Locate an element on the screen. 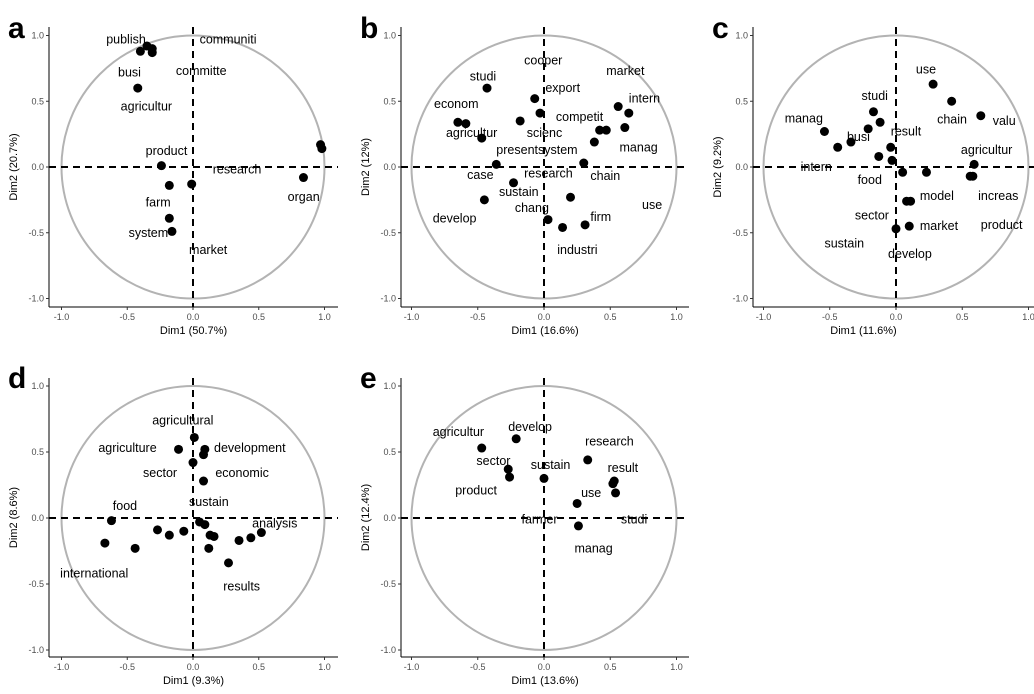  x-tick-label: 0.0 is located at coordinates (544, 317).